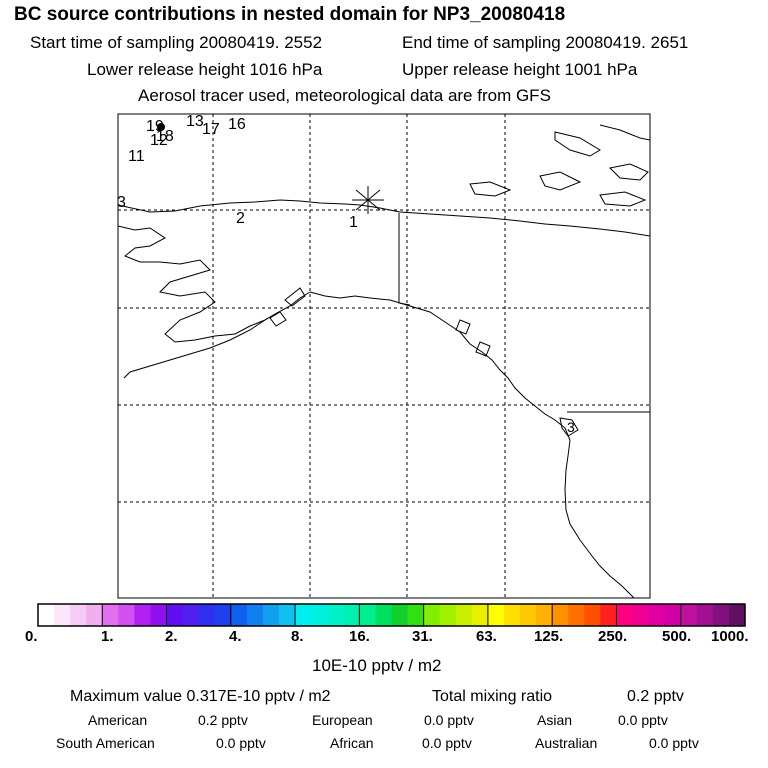 This screenshot has width=768, height=768. What do you see at coordinates (677, 636) in the screenshot?
I see `tick-label: 500.` at bounding box center [677, 636].